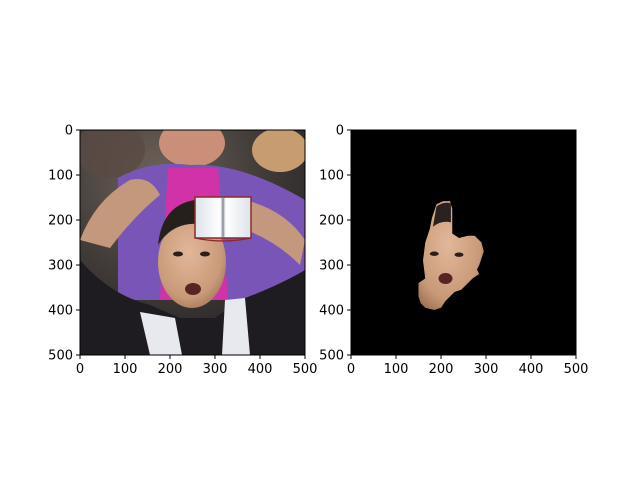  Describe the element at coordinates (441, 369) in the screenshot. I see `right-xtick-label: 200` at that location.